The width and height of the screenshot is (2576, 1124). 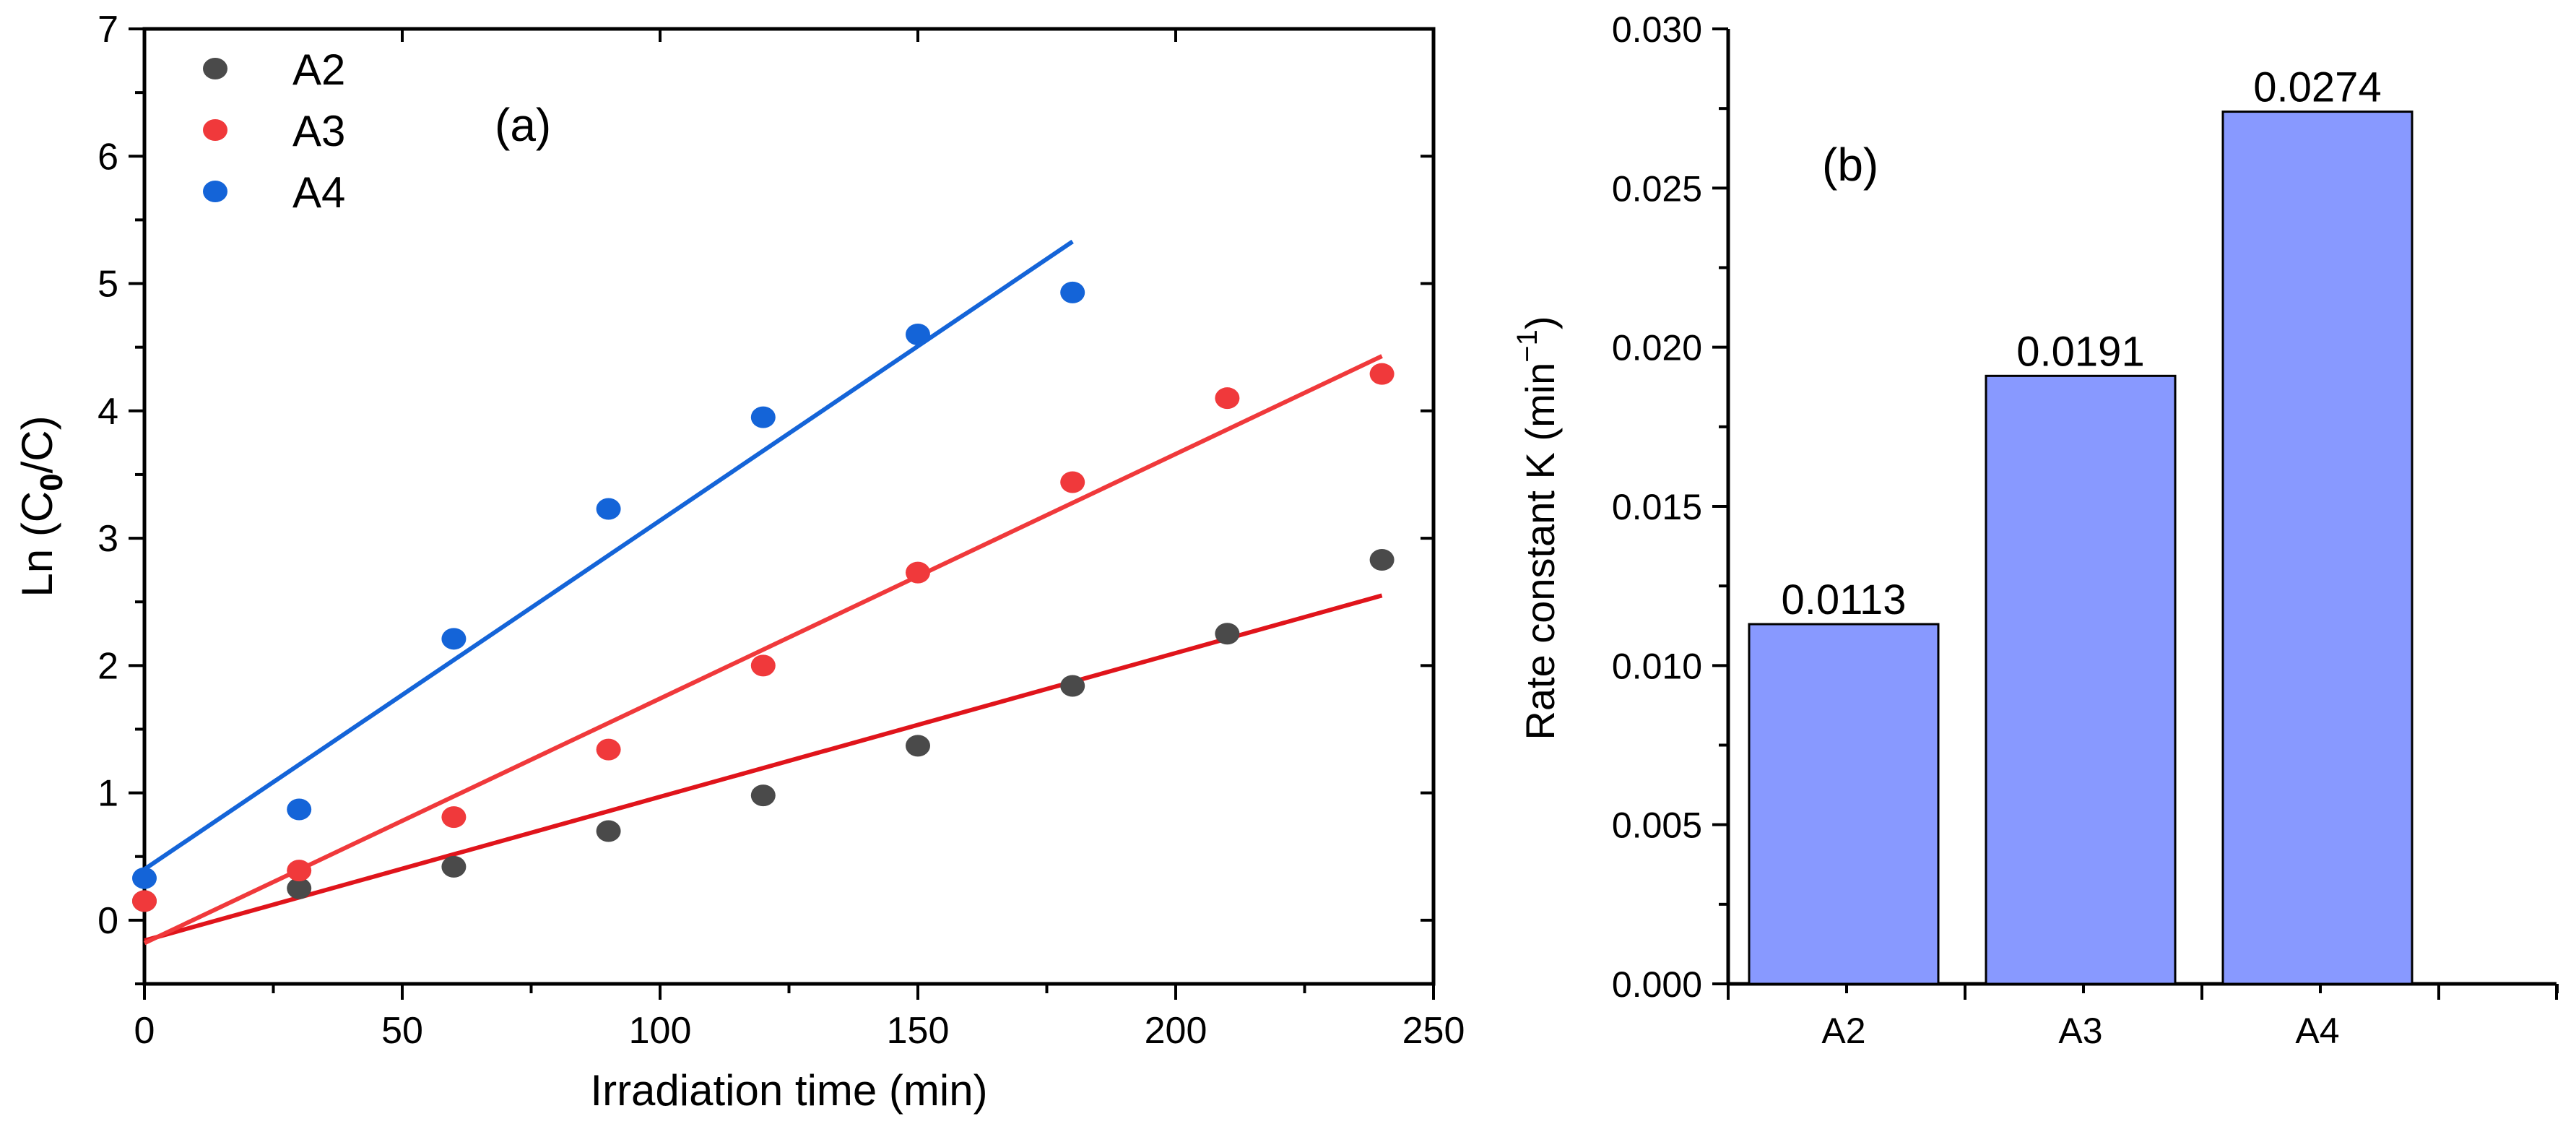 I want to click on panel-a-legend: A2 A3 A4, so click(x=274, y=132).